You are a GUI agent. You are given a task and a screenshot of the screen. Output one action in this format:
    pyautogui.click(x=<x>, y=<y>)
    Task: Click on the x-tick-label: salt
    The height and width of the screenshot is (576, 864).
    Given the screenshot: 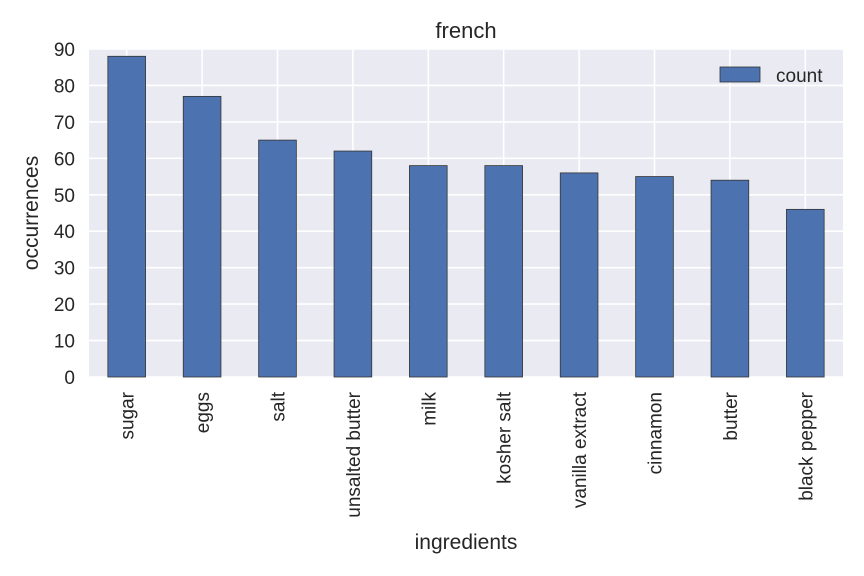 What is the action you would take?
    pyautogui.click(x=279, y=406)
    